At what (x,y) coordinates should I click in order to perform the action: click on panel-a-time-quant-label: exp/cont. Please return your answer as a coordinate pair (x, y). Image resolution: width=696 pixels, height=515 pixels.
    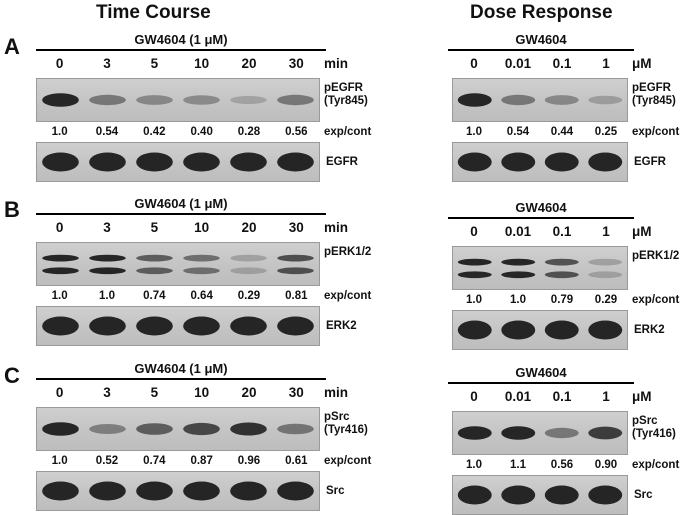
    Looking at the image, I should click on (348, 132).